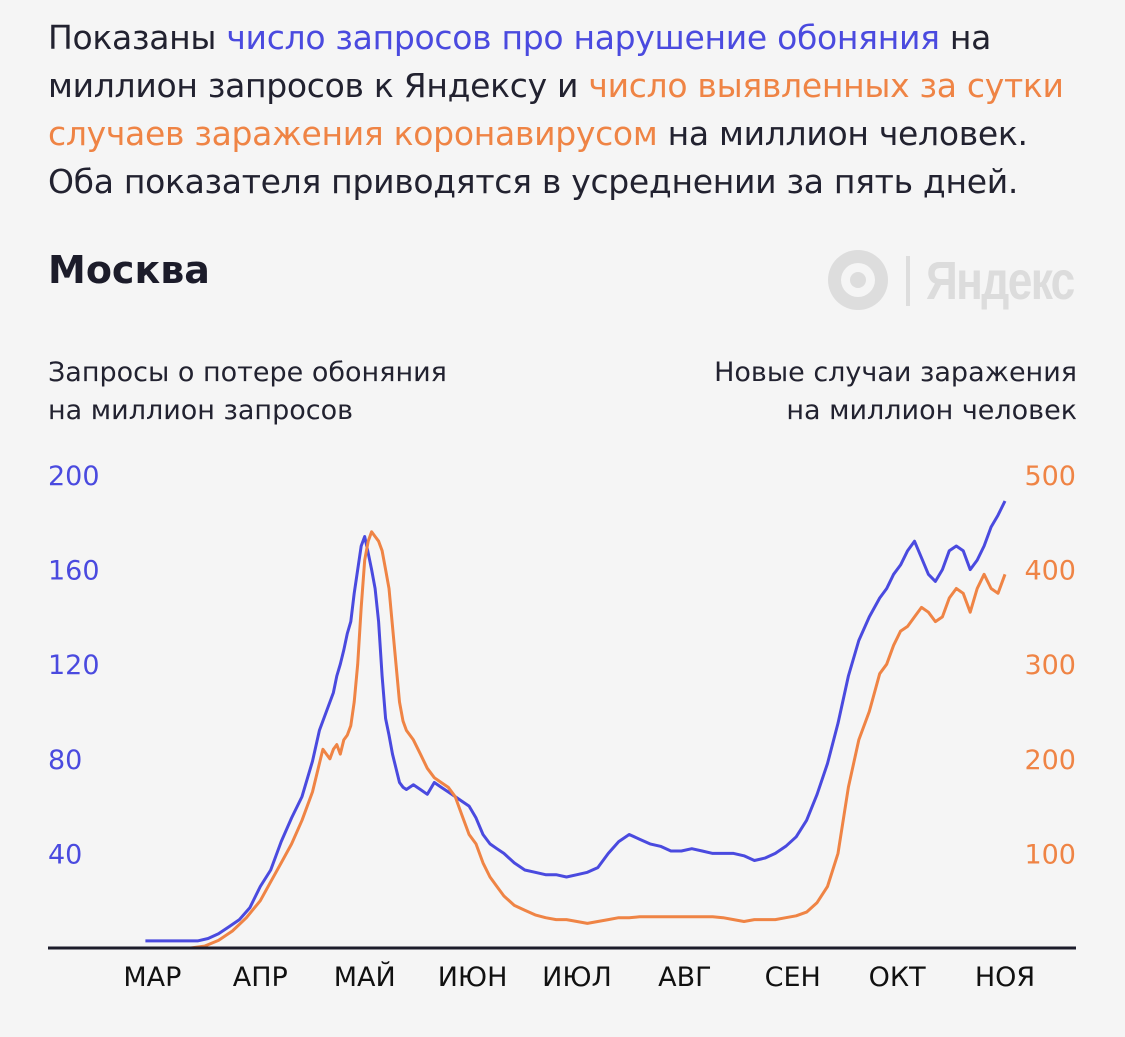 This screenshot has height=1037, width=1125. I want to click on left-tick-label: 160, so click(74, 571).